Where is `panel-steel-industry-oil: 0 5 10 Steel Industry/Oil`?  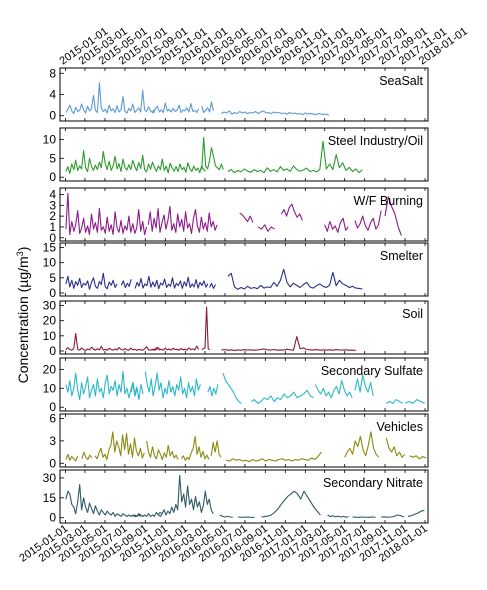 panel-steel-industry-oil: 0 5 10 Steel Industry/Oil is located at coordinates (236, 155).